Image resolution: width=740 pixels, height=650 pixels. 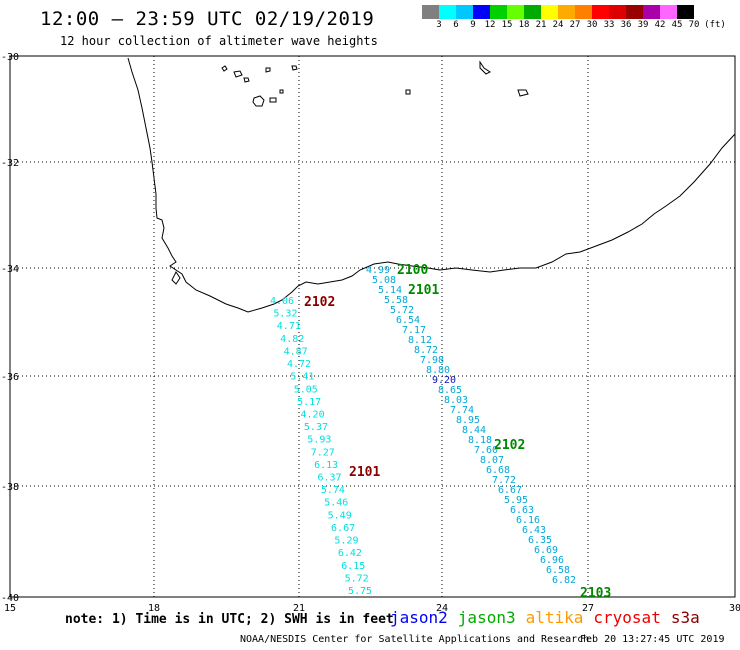 What do you see at coordinates (516, 500) in the screenshot?
I see `wave-height-value: 5.95` at bounding box center [516, 500].